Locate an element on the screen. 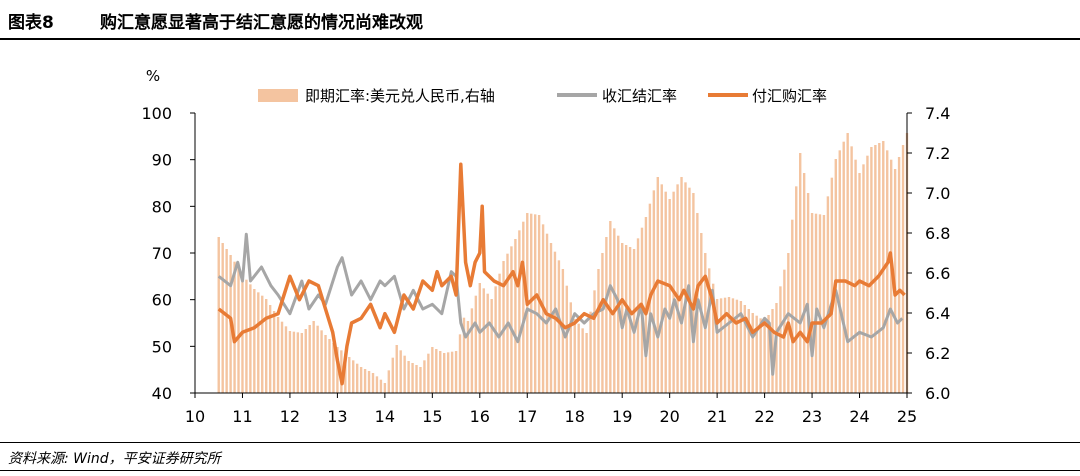 This screenshot has height=476, width=1080. right-tick-label: 6.6 is located at coordinates (937, 273).